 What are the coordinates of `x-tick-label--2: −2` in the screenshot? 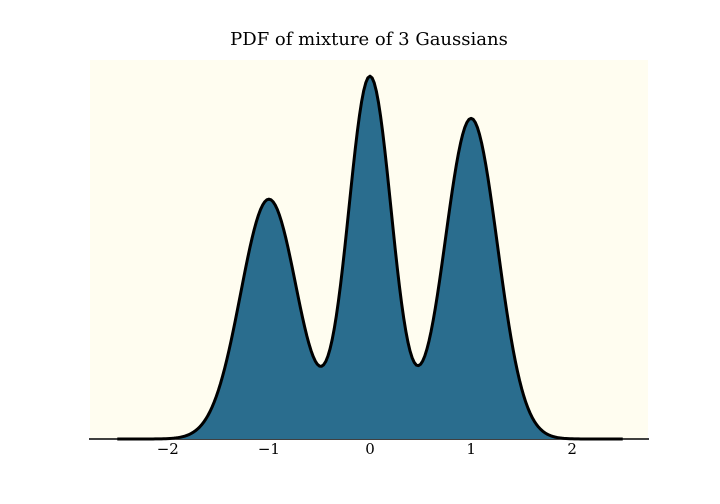 It's located at (168, 449).